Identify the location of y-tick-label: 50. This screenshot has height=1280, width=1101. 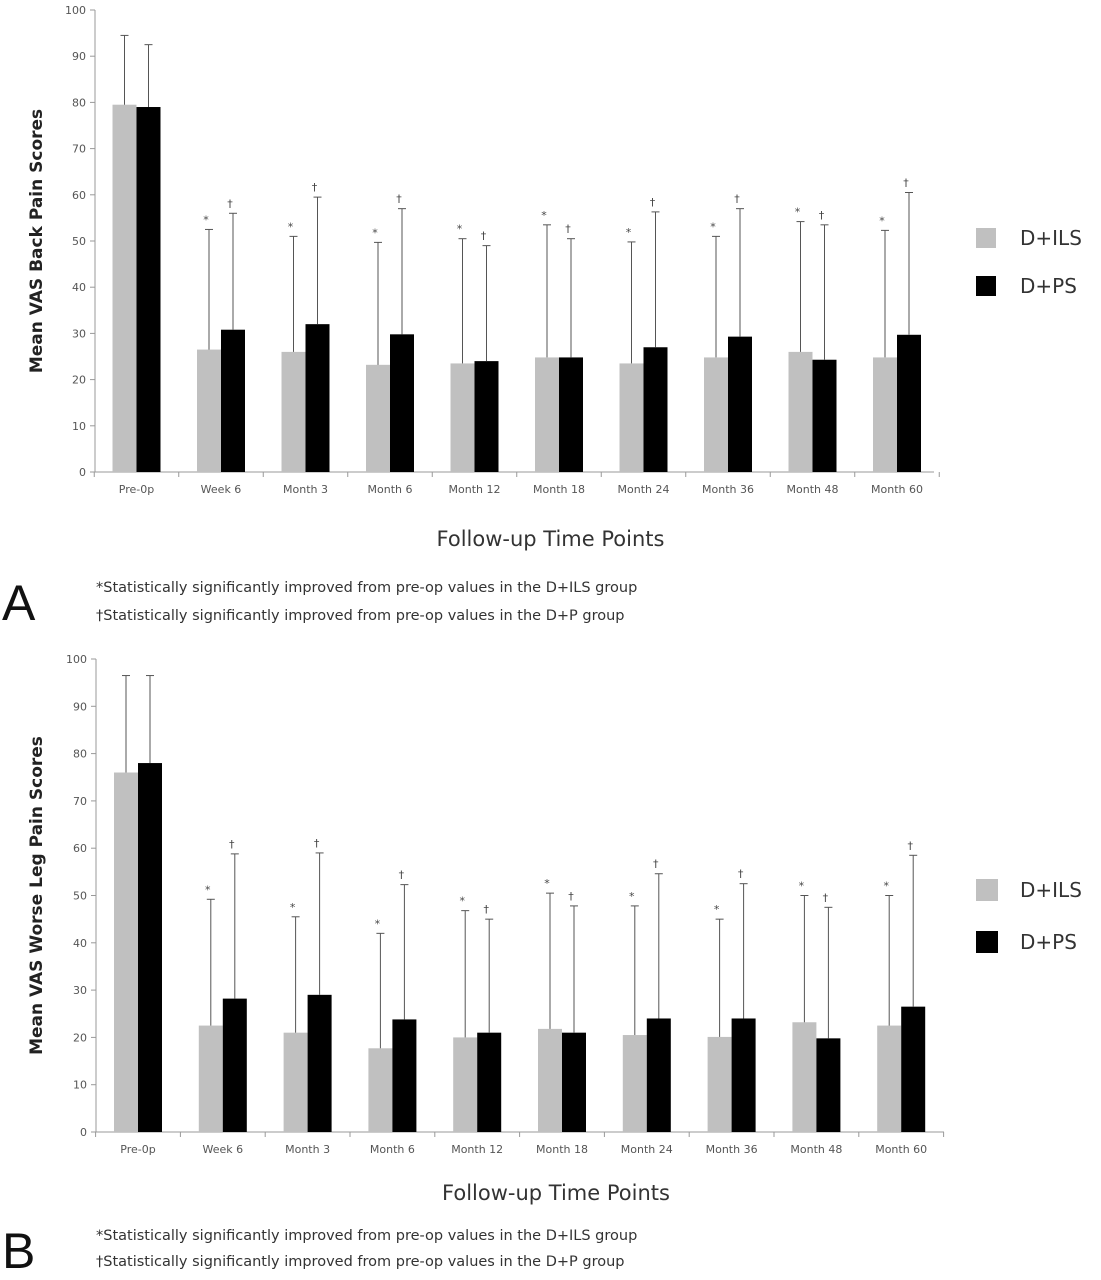
(79, 241).